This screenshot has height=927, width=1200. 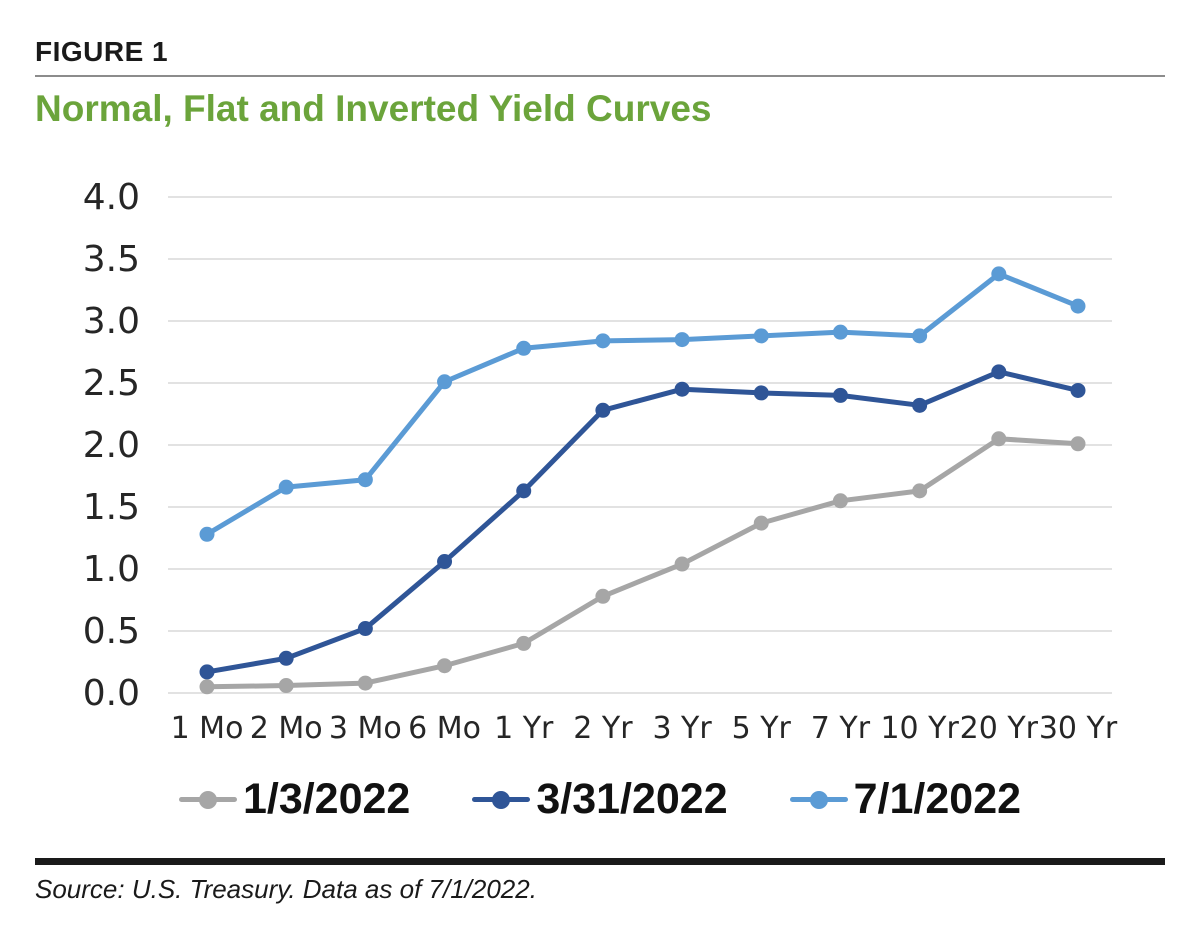 What do you see at coordinates (286, 728) in the screenshot?
I see `x-axis-tick-label: 2 Mo` at bounding box center [286, 728].